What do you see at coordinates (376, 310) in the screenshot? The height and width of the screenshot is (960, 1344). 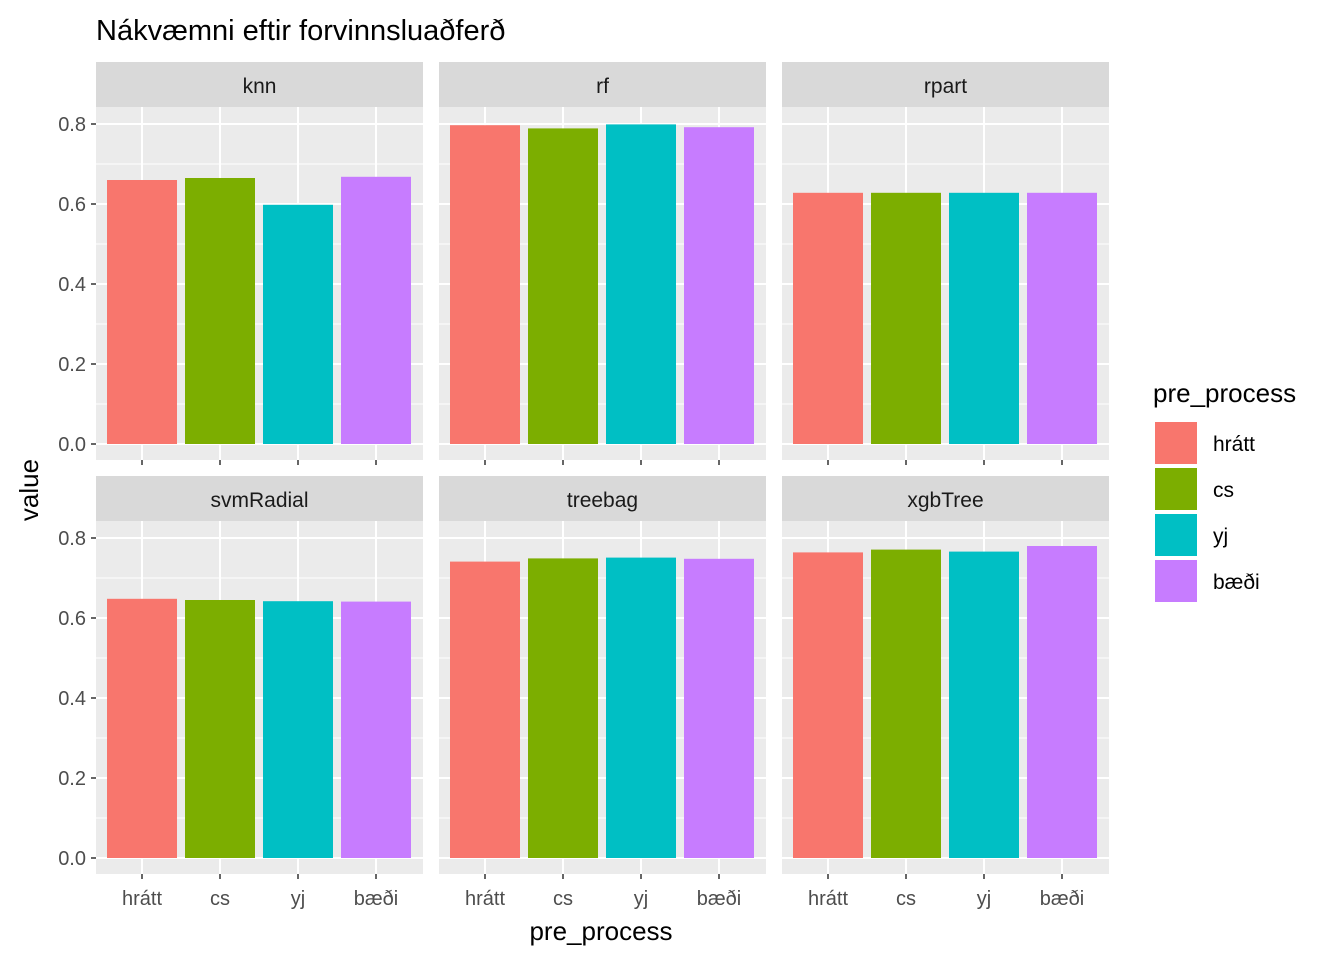 I see `bar-knn-bæði` at bounding box center [376, 310].